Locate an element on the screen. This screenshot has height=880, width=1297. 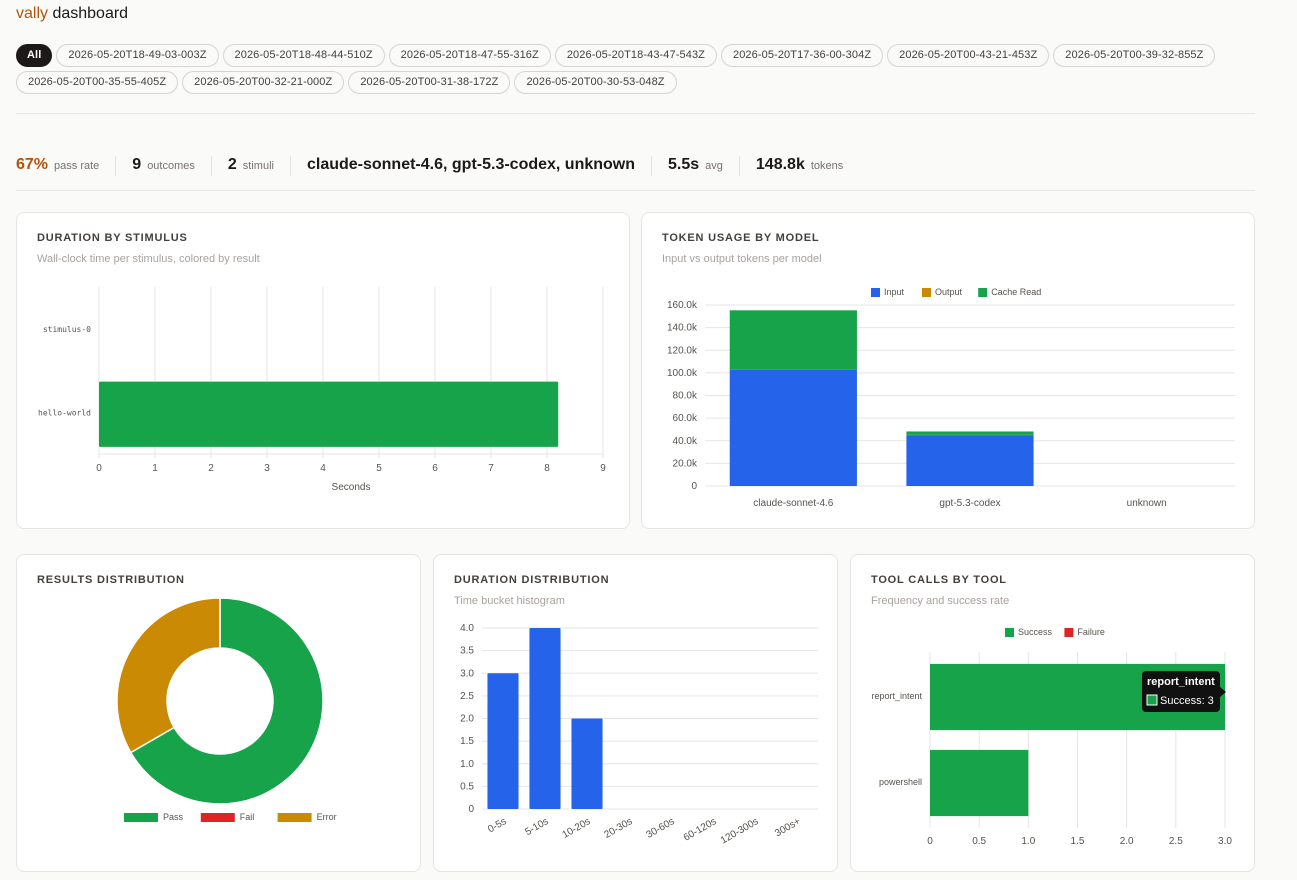
y-tick-label: 4.0 is located at coordinates (467, 628).